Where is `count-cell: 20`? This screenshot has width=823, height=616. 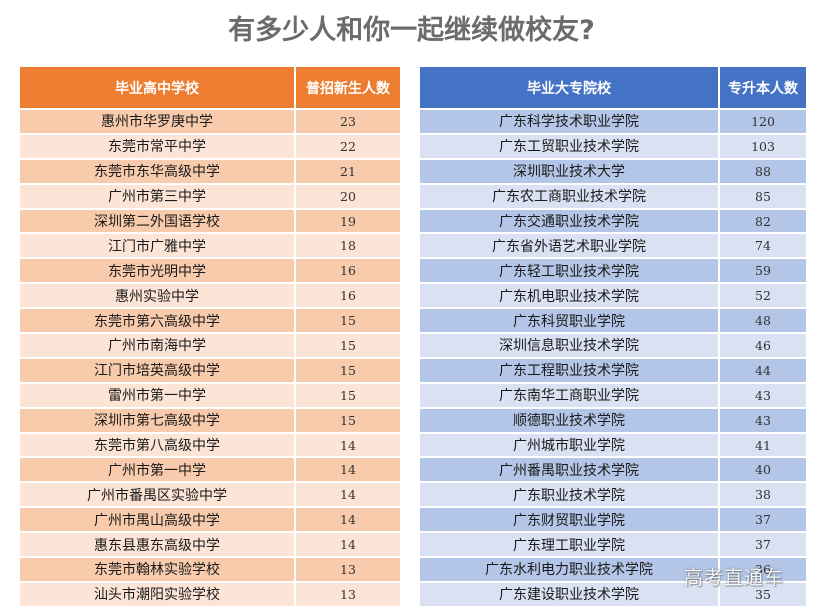 count-cell: 20 is located at coordinates (348, 195).